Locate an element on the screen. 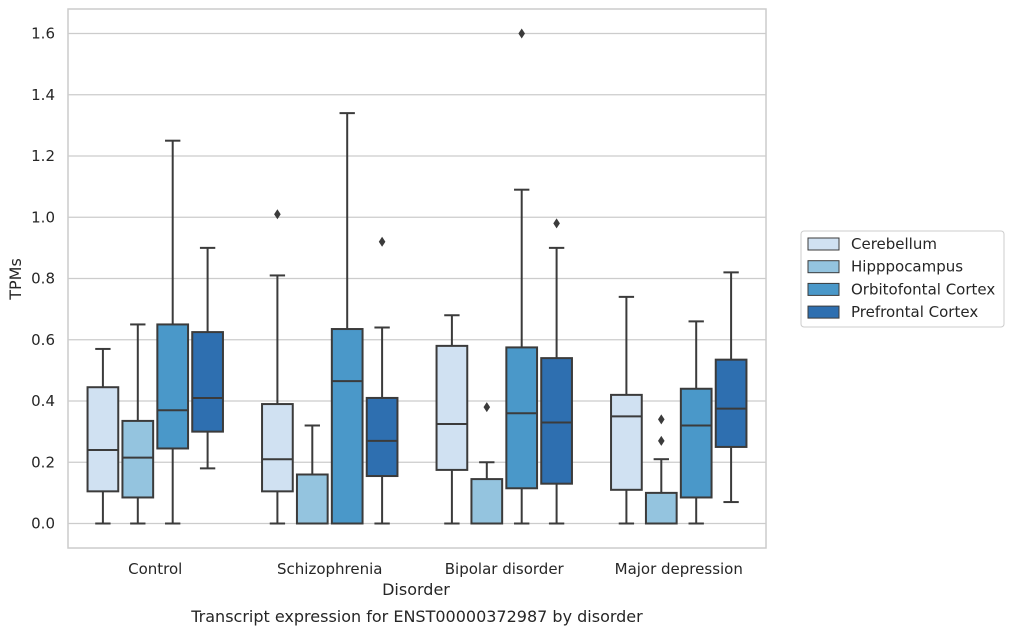  legend-label: Prefrontal Cortex is located at coordinates (914, 312).